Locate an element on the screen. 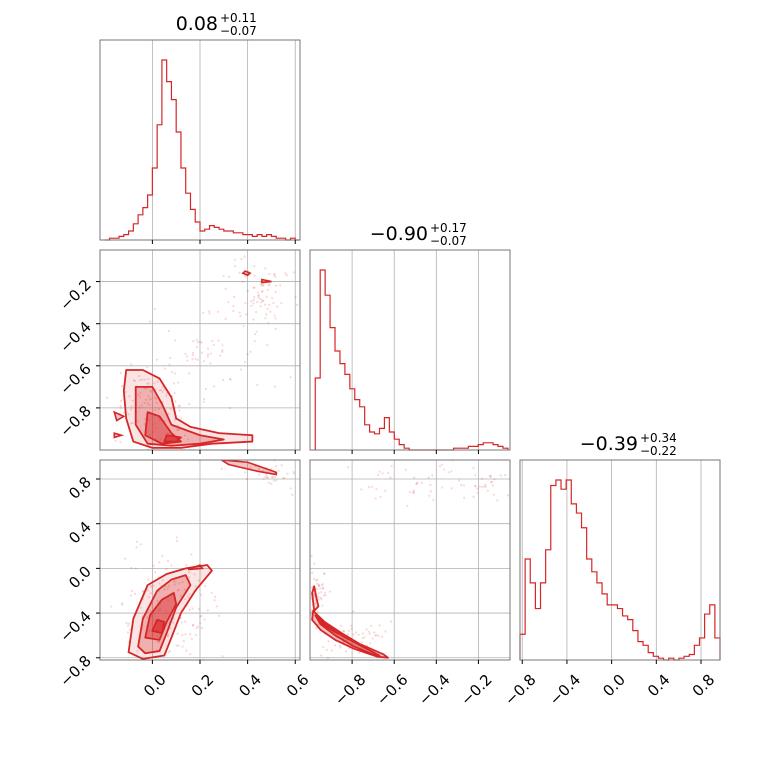  title-median: −0.90 is located at coordinates (399, 234).